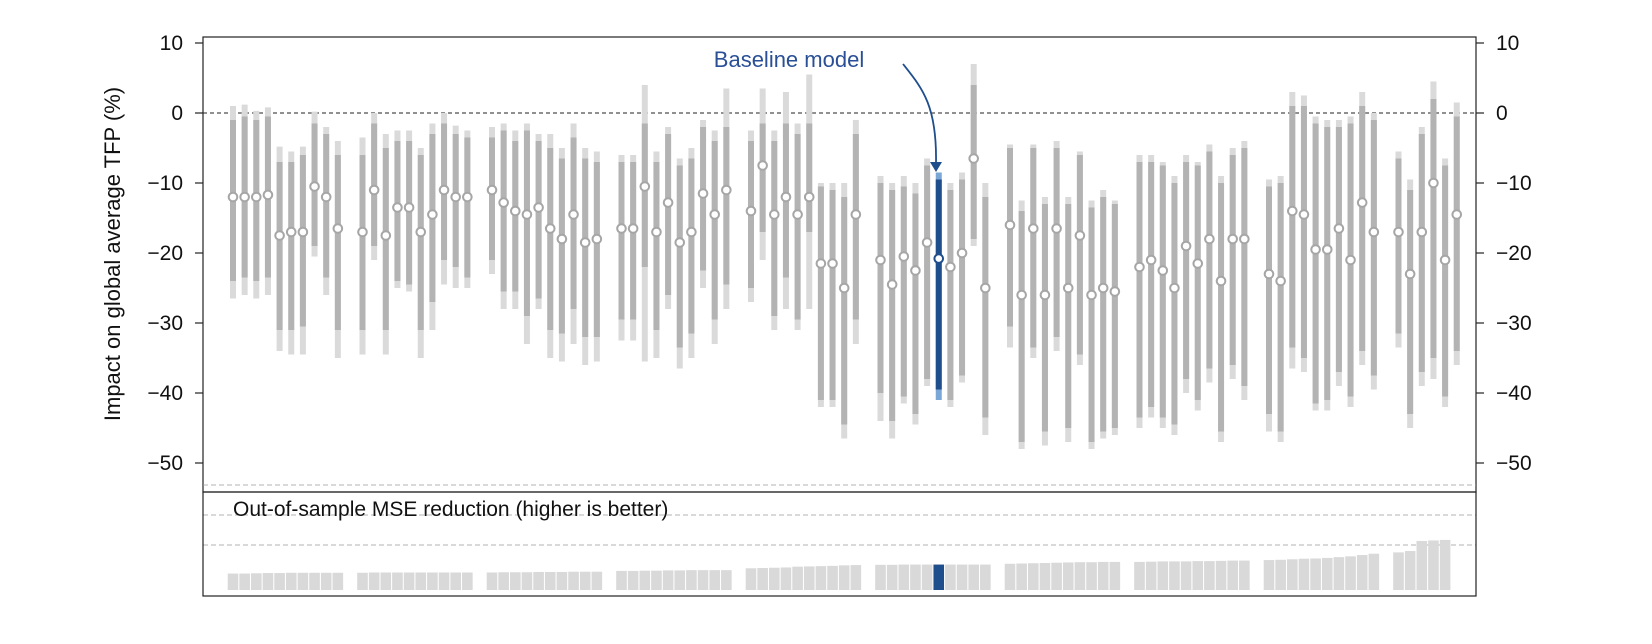 This screenshot has width=1652, height=644. Describe the element at coordinates (165, 323) in the screenshot. I see `y-tick-label: −30` at that location.